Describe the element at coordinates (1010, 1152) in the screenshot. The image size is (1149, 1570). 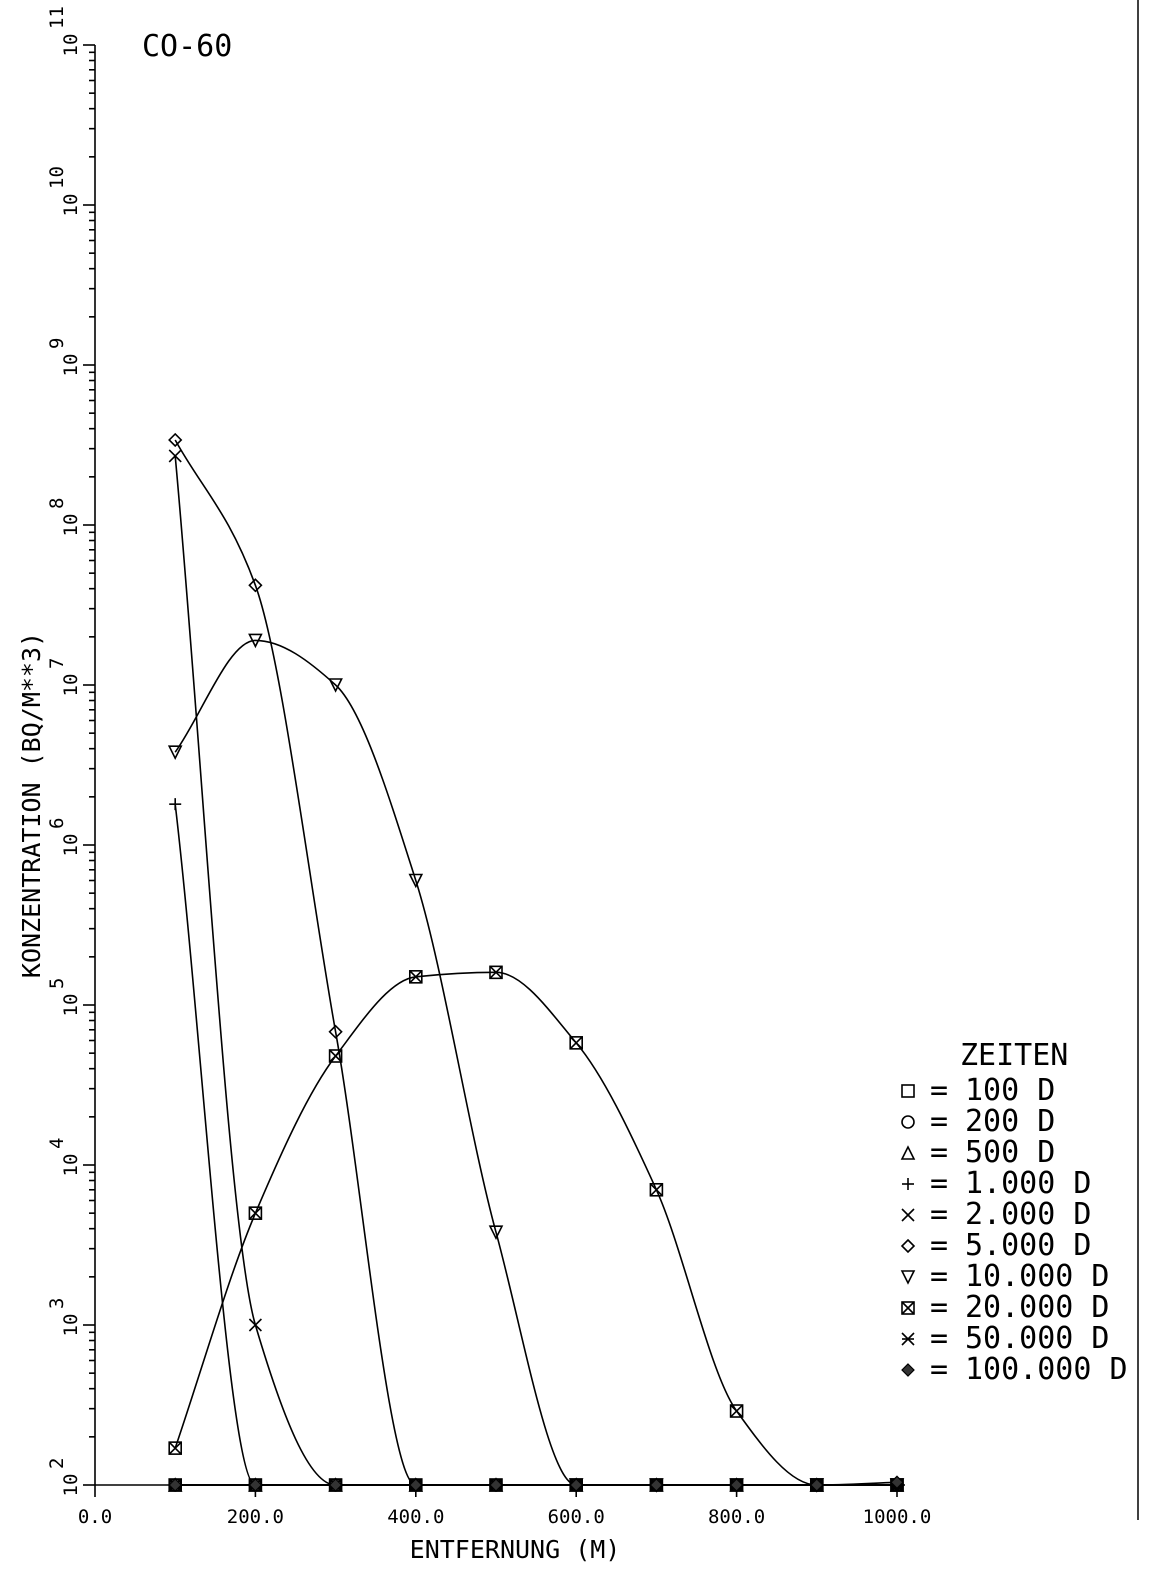
I see `legend-label: 500 D` at that location.